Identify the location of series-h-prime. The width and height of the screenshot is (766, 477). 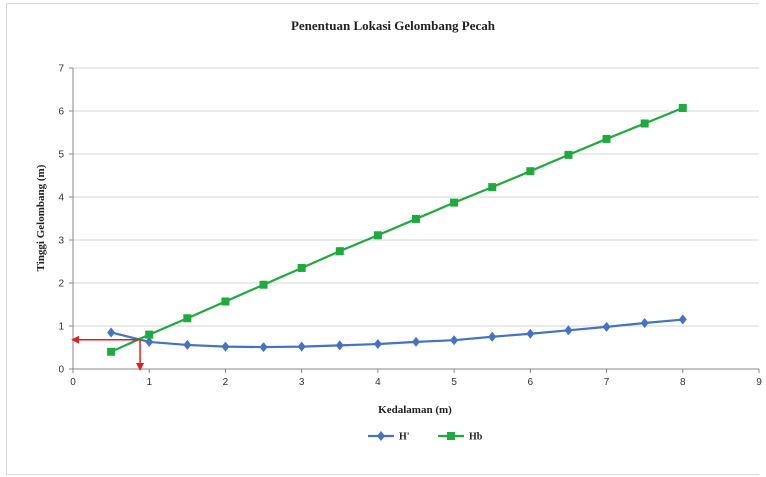
(397, 333).